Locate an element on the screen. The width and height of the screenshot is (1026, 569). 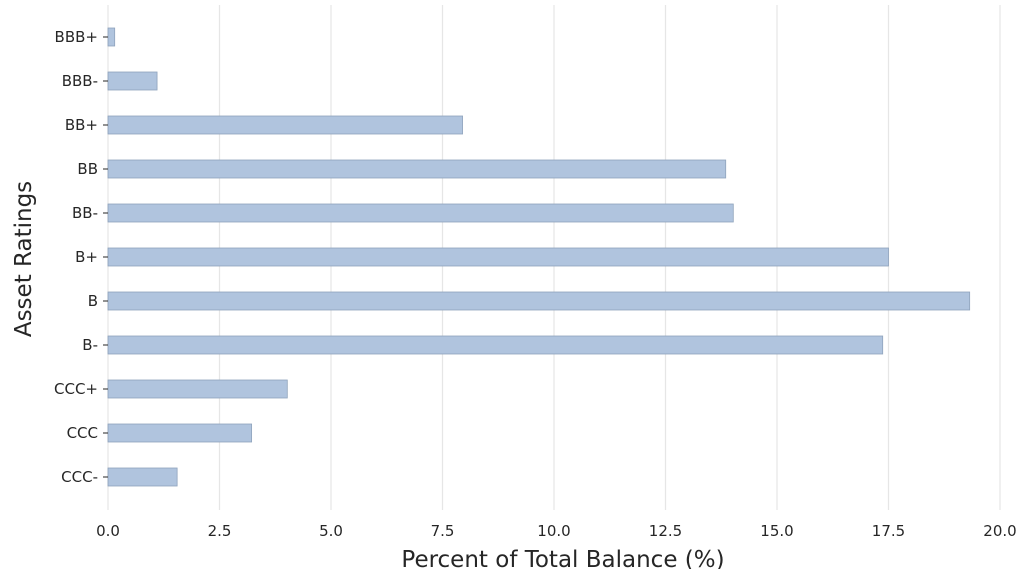
bar-CCC+ is located at coordinates (197, 389).